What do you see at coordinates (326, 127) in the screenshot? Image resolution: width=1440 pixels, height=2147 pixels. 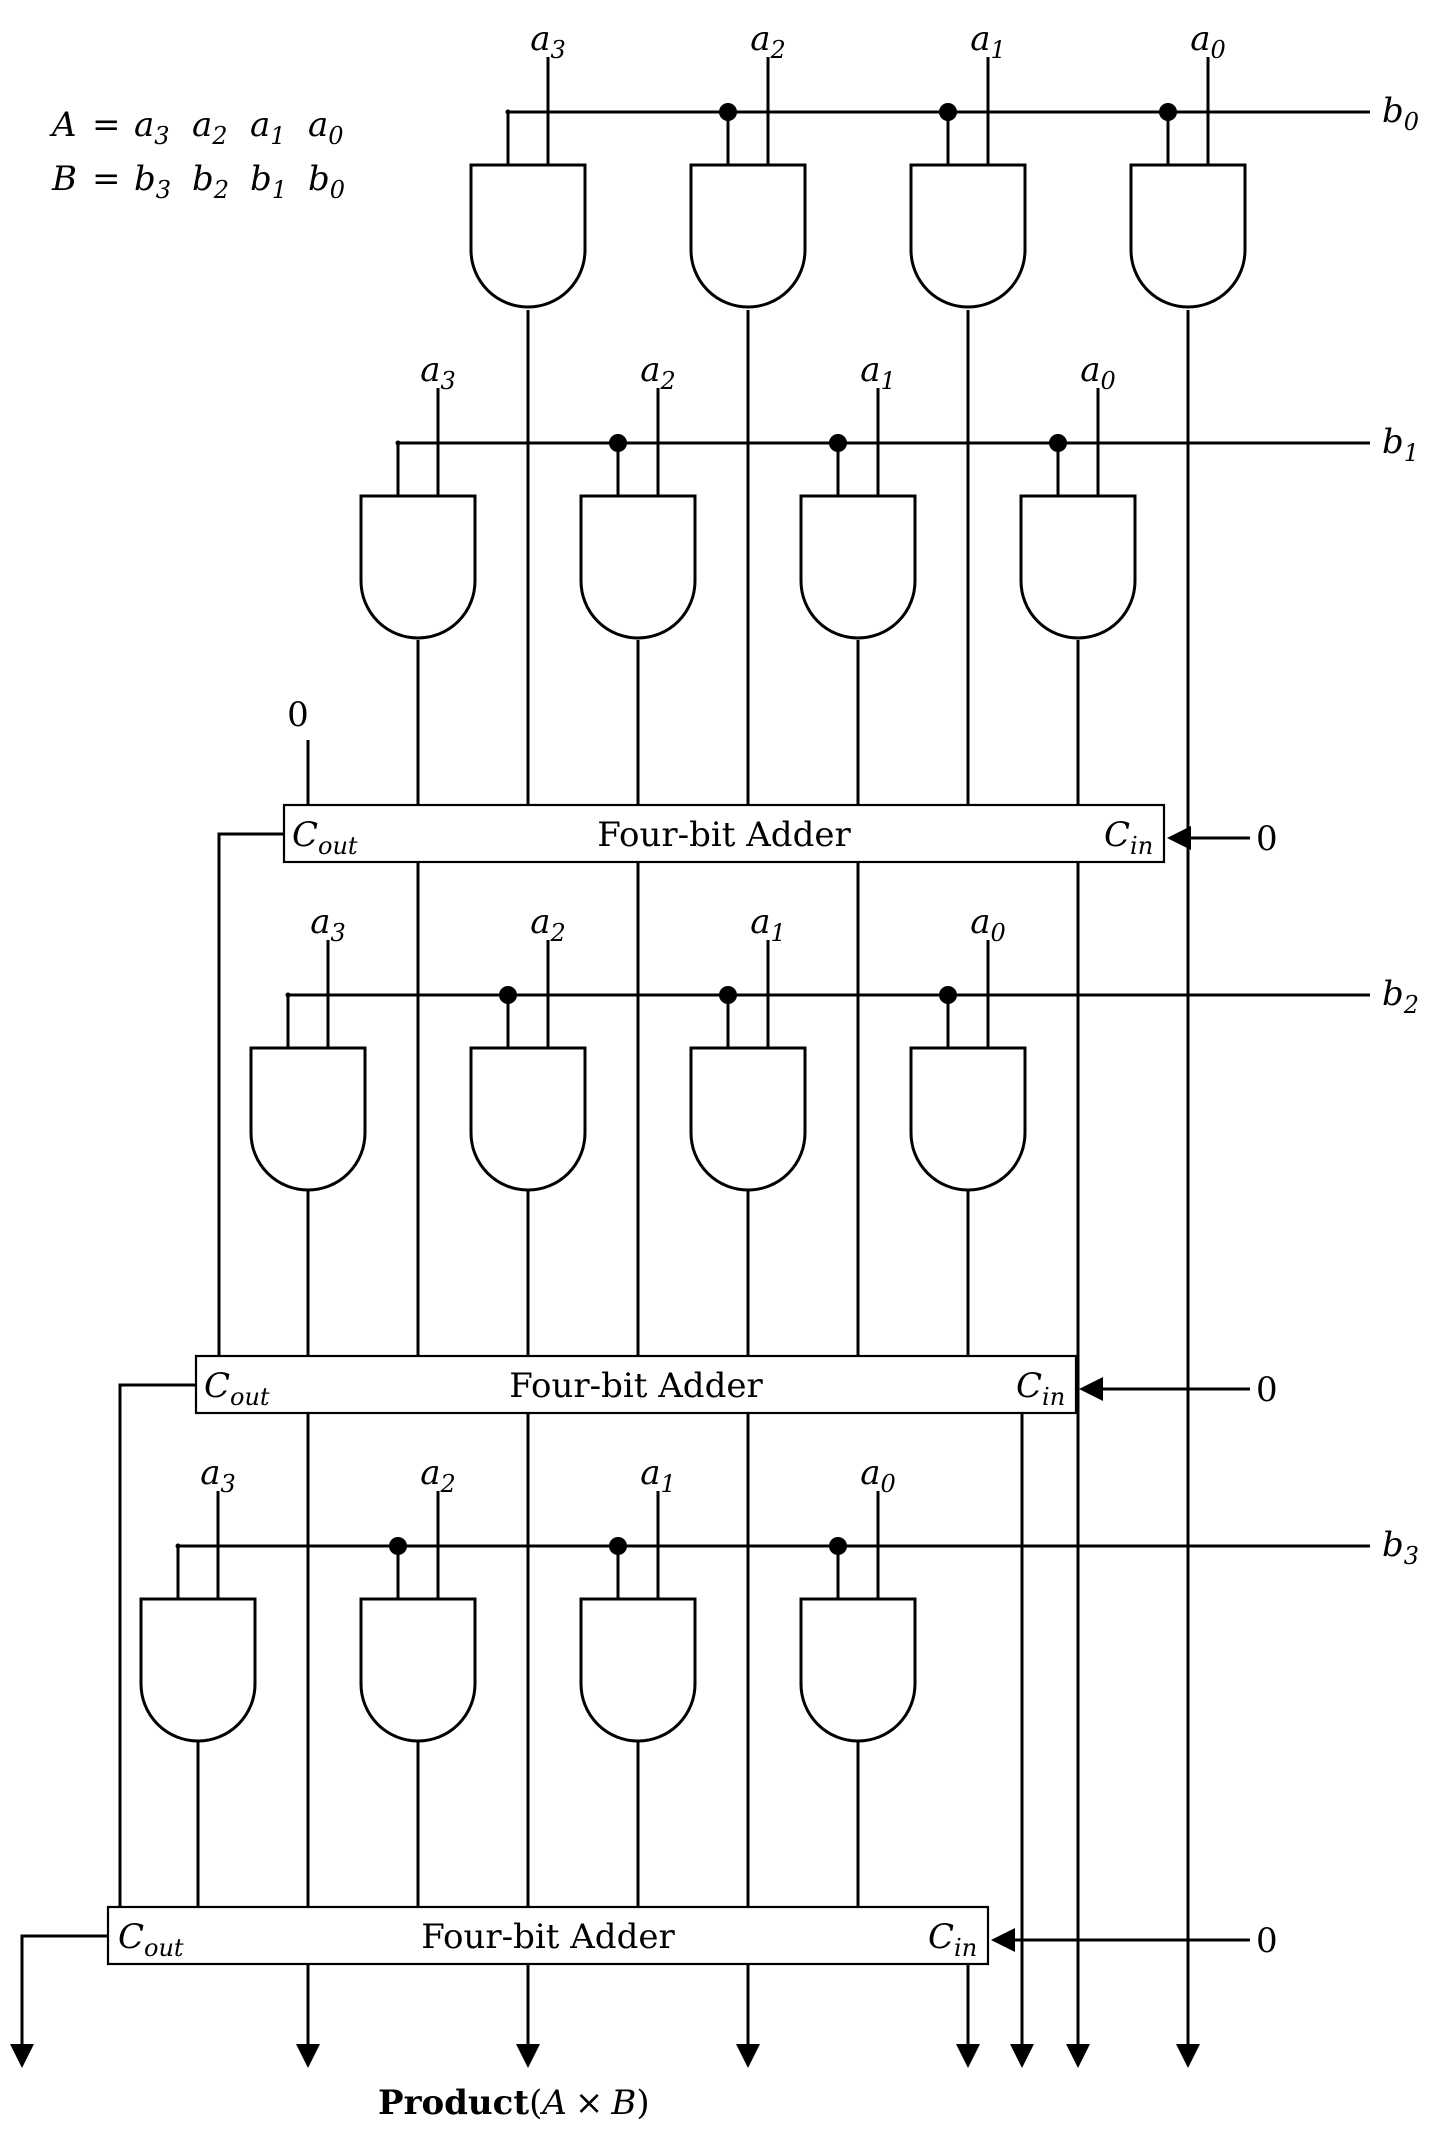 I see `definition-a-bit: a0` at bounding box center [326, 127].